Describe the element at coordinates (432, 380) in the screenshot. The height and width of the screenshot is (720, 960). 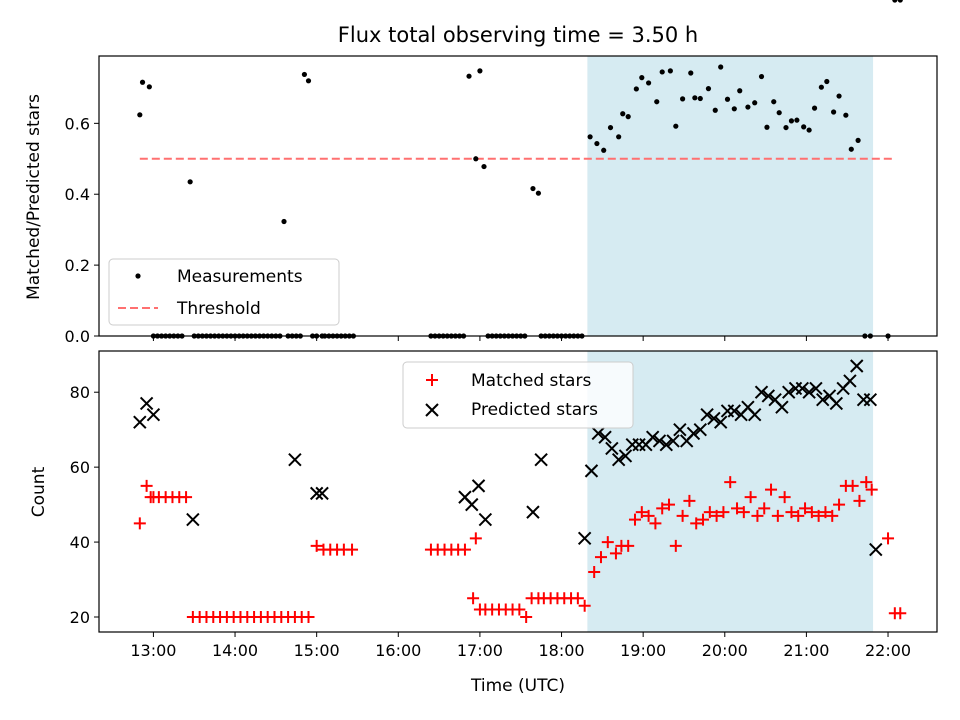
I see `legend-matched-marker` at that location.